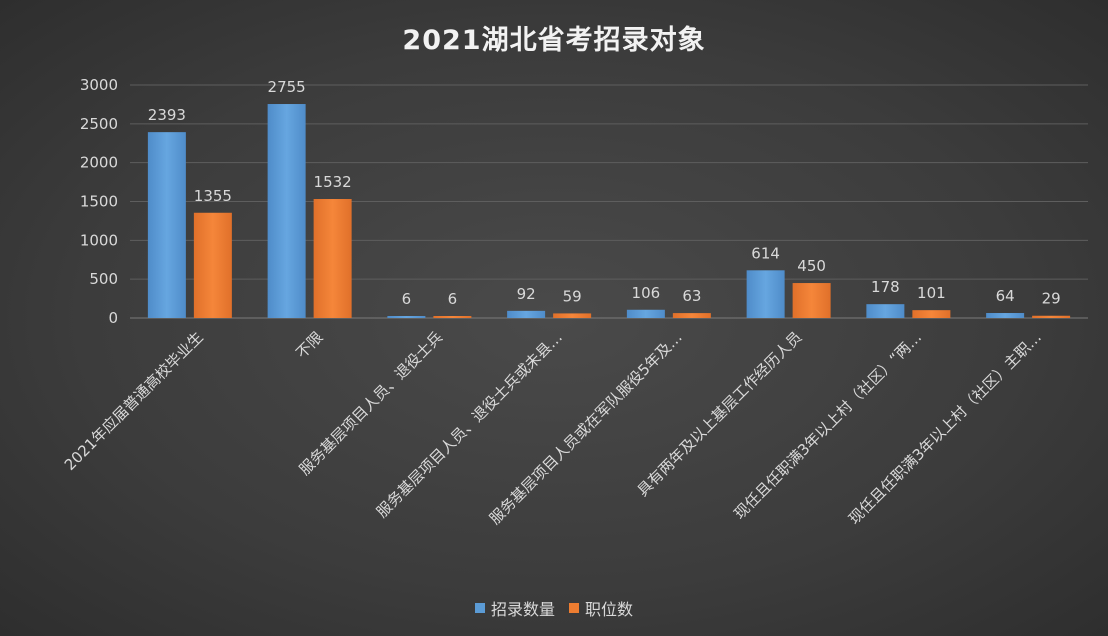 The height and width of the screenshot is (636, 1108). Describe the element at coordinates (885, 287) in the screenshot. I see `data-label: 178` at that location.